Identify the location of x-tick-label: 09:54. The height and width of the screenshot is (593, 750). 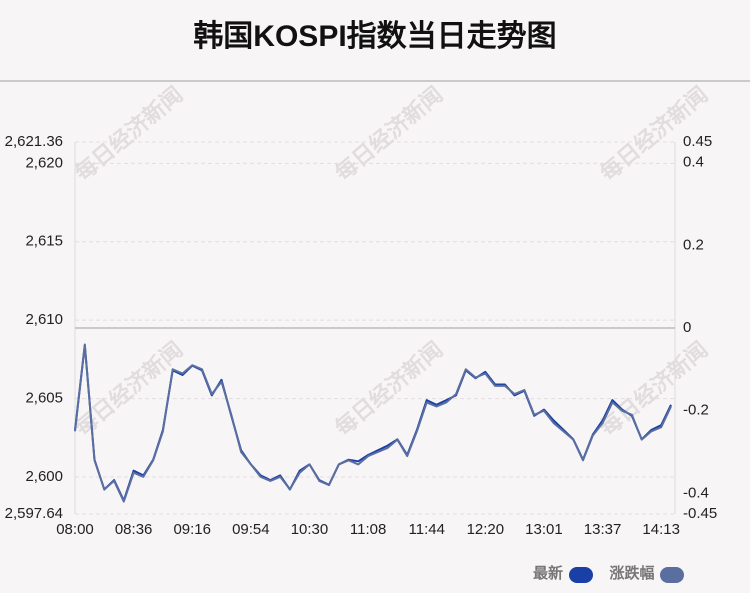
(251, 529).